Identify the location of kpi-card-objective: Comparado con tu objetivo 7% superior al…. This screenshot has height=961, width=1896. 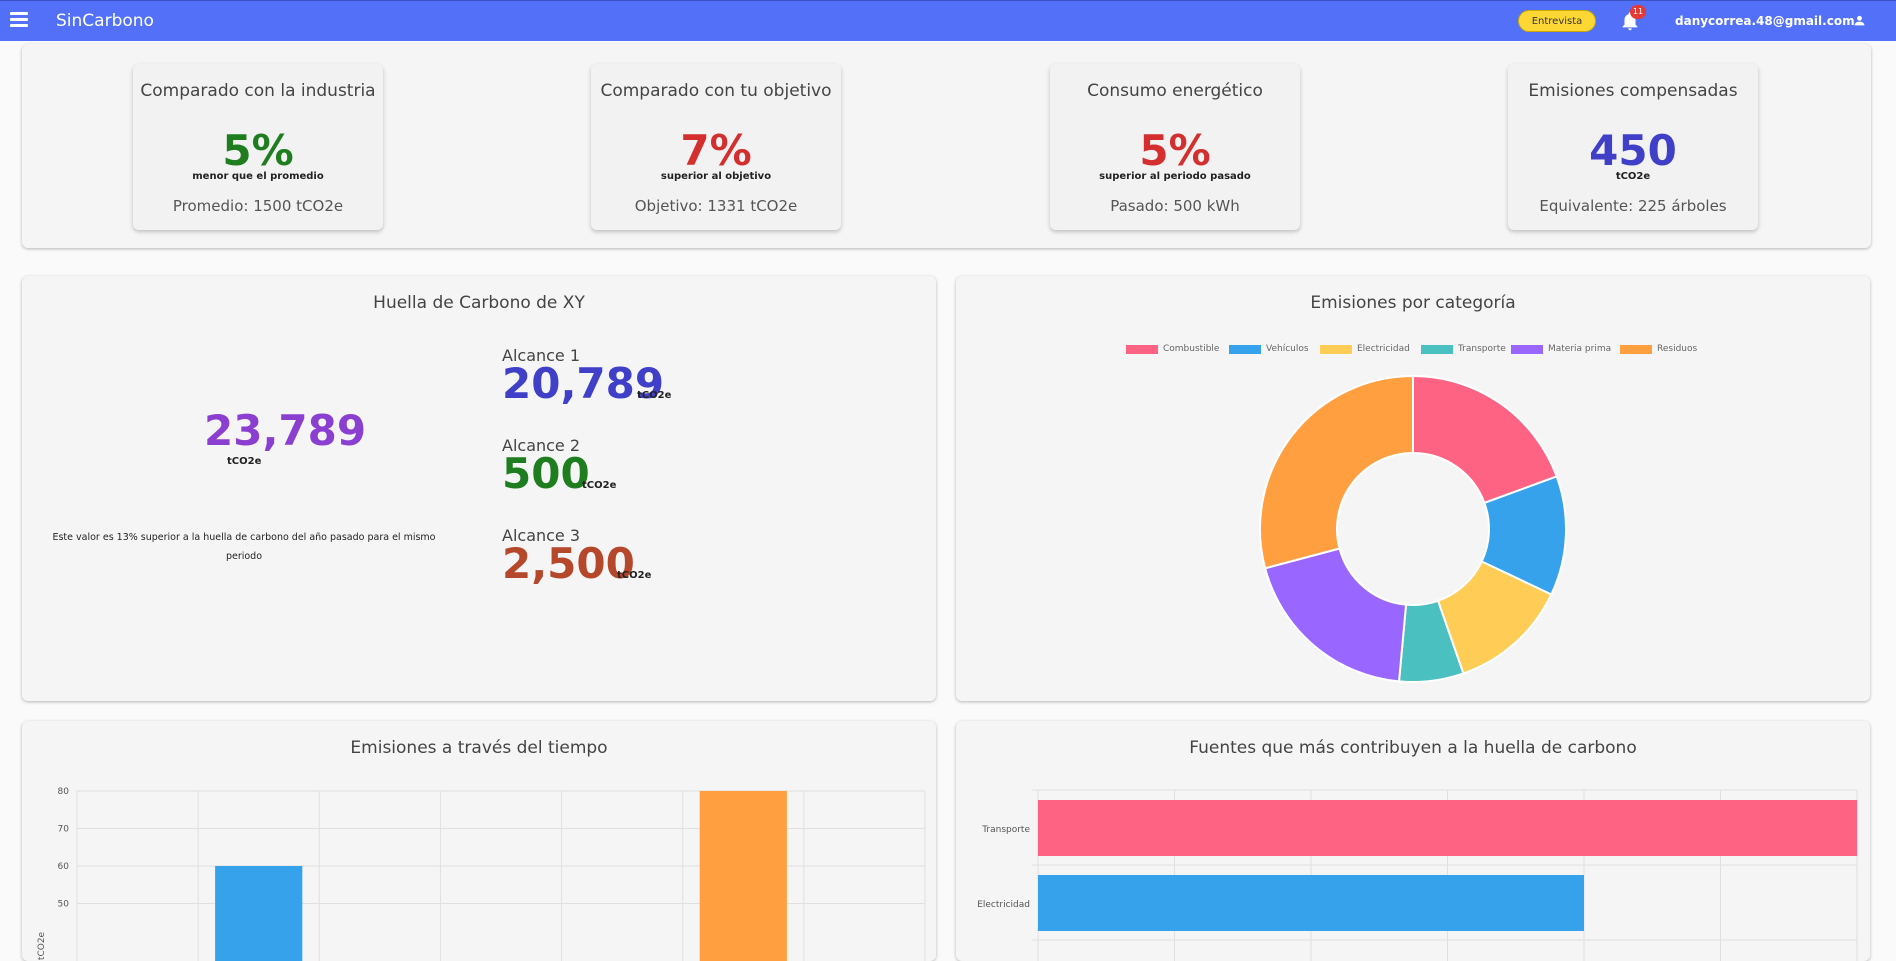
(716, 147).